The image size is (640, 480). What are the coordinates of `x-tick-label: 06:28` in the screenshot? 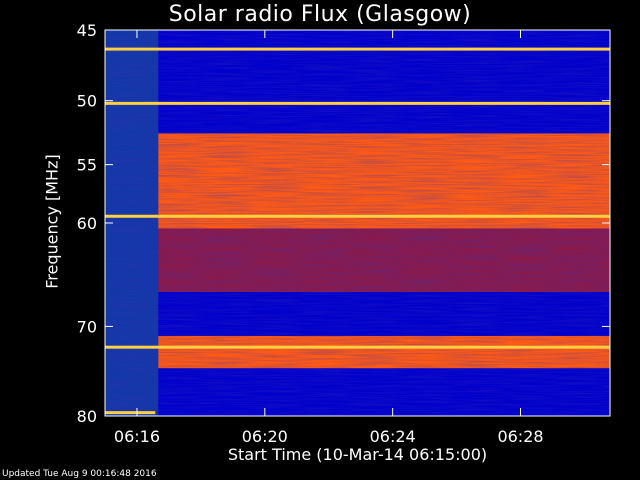 It's located at (520, 436).